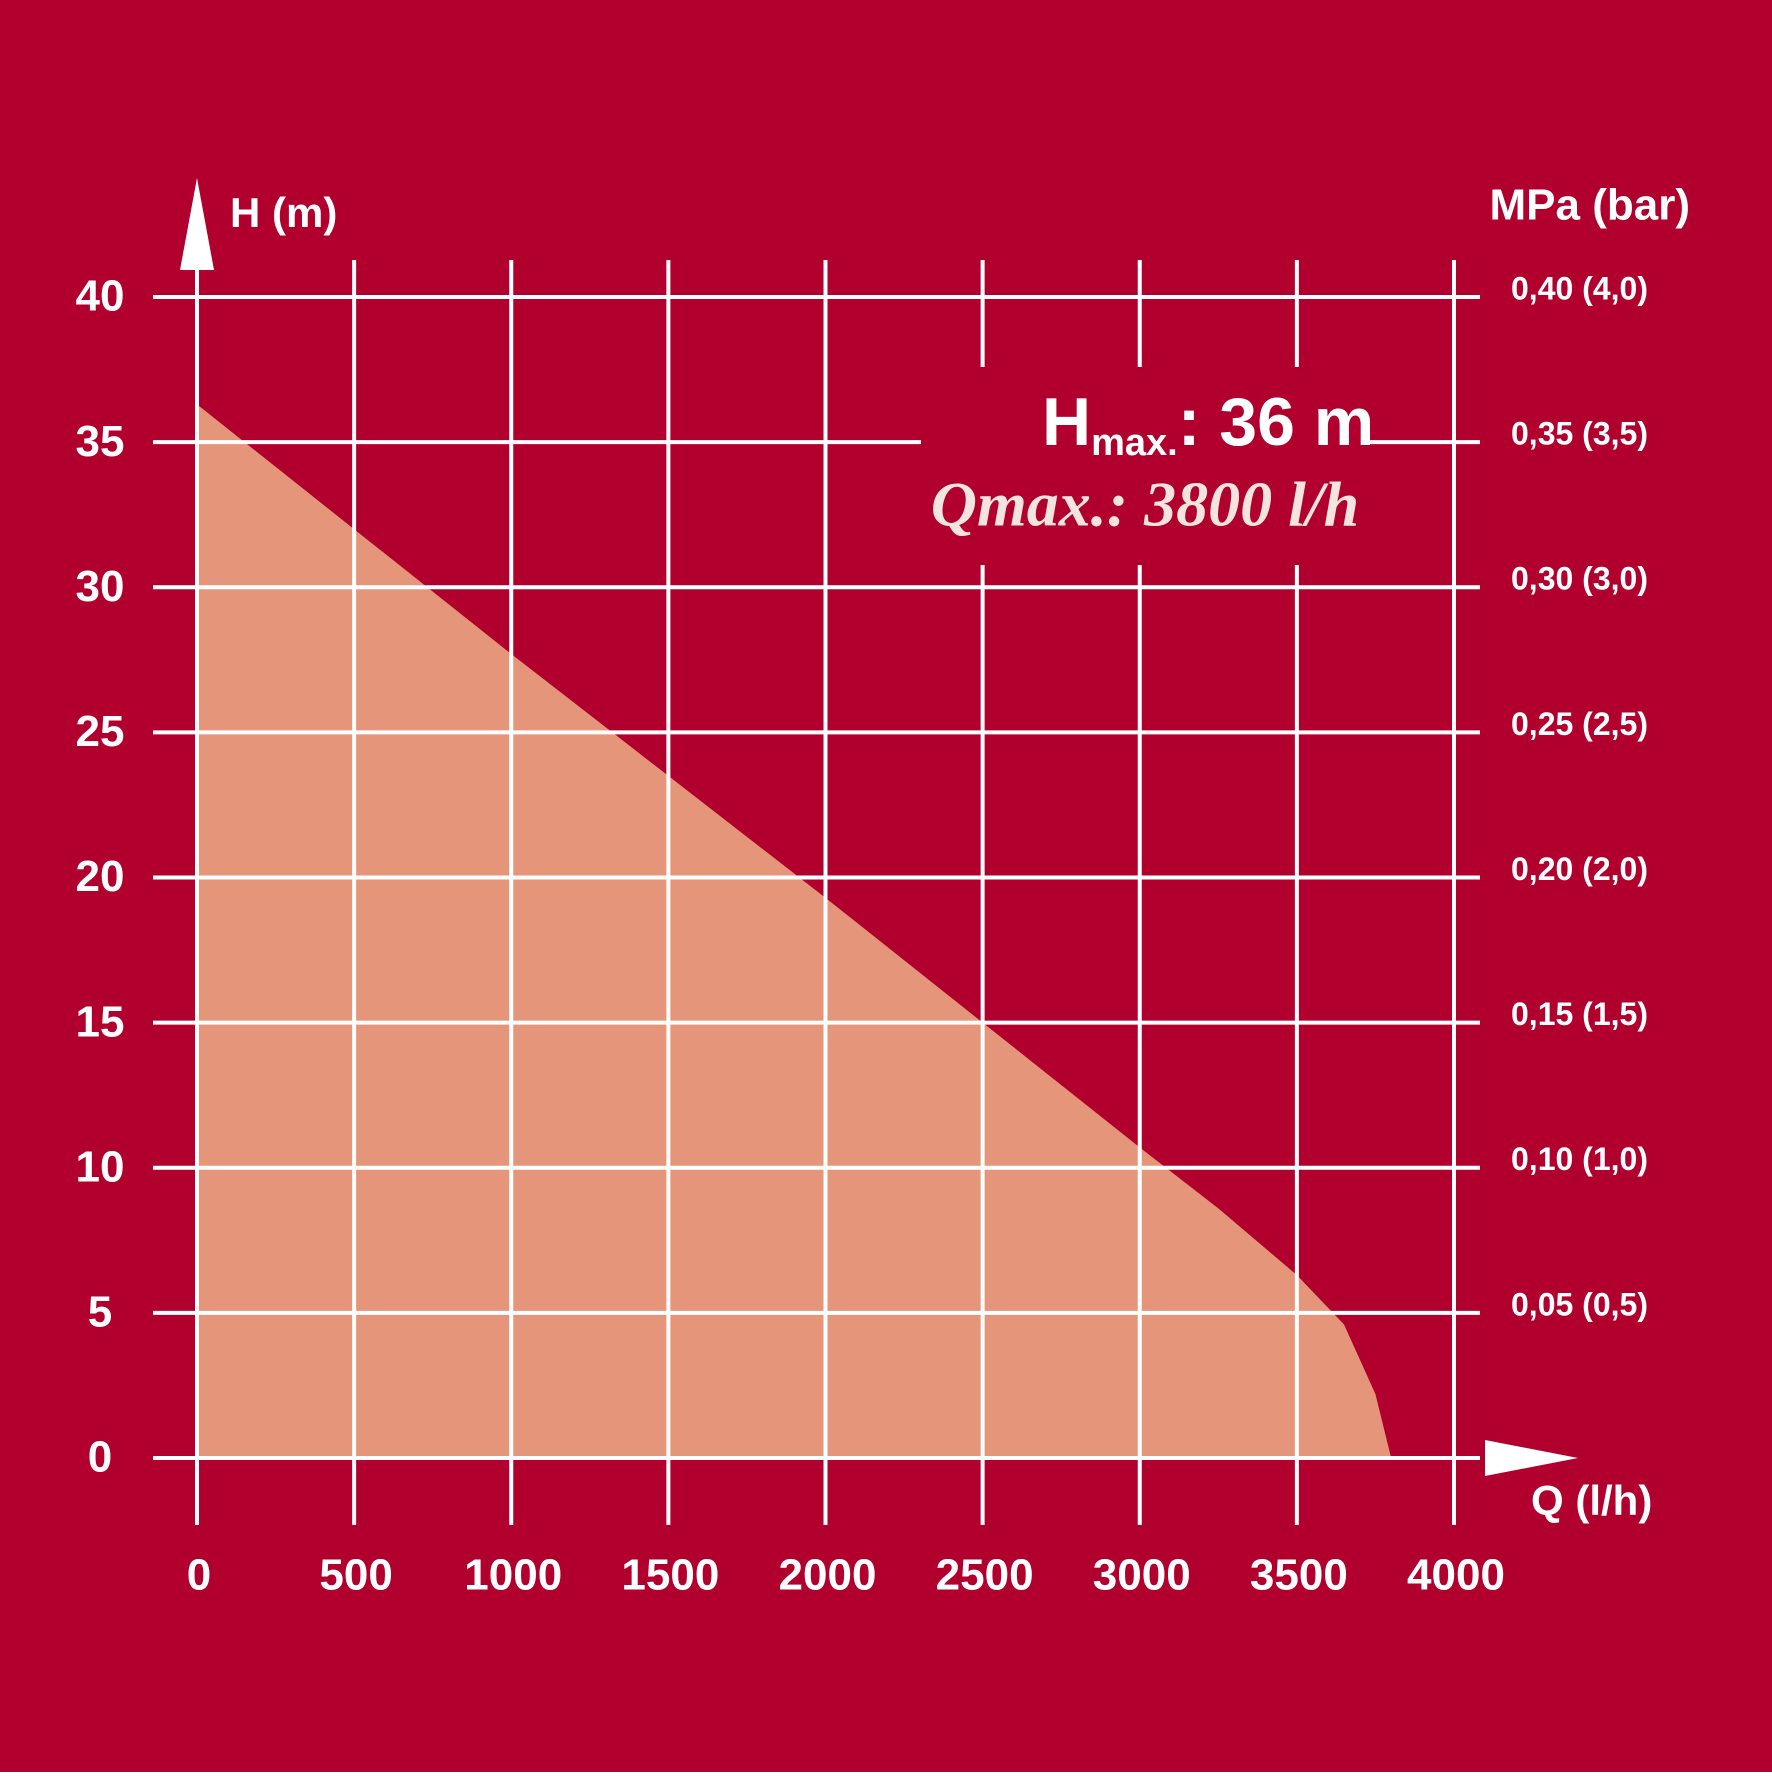 The width and height of the screenshot is (1772, 1777). Describe the element at coordinates (197, 224) in the screenshot. I see `y-axis-arrow` at that location.